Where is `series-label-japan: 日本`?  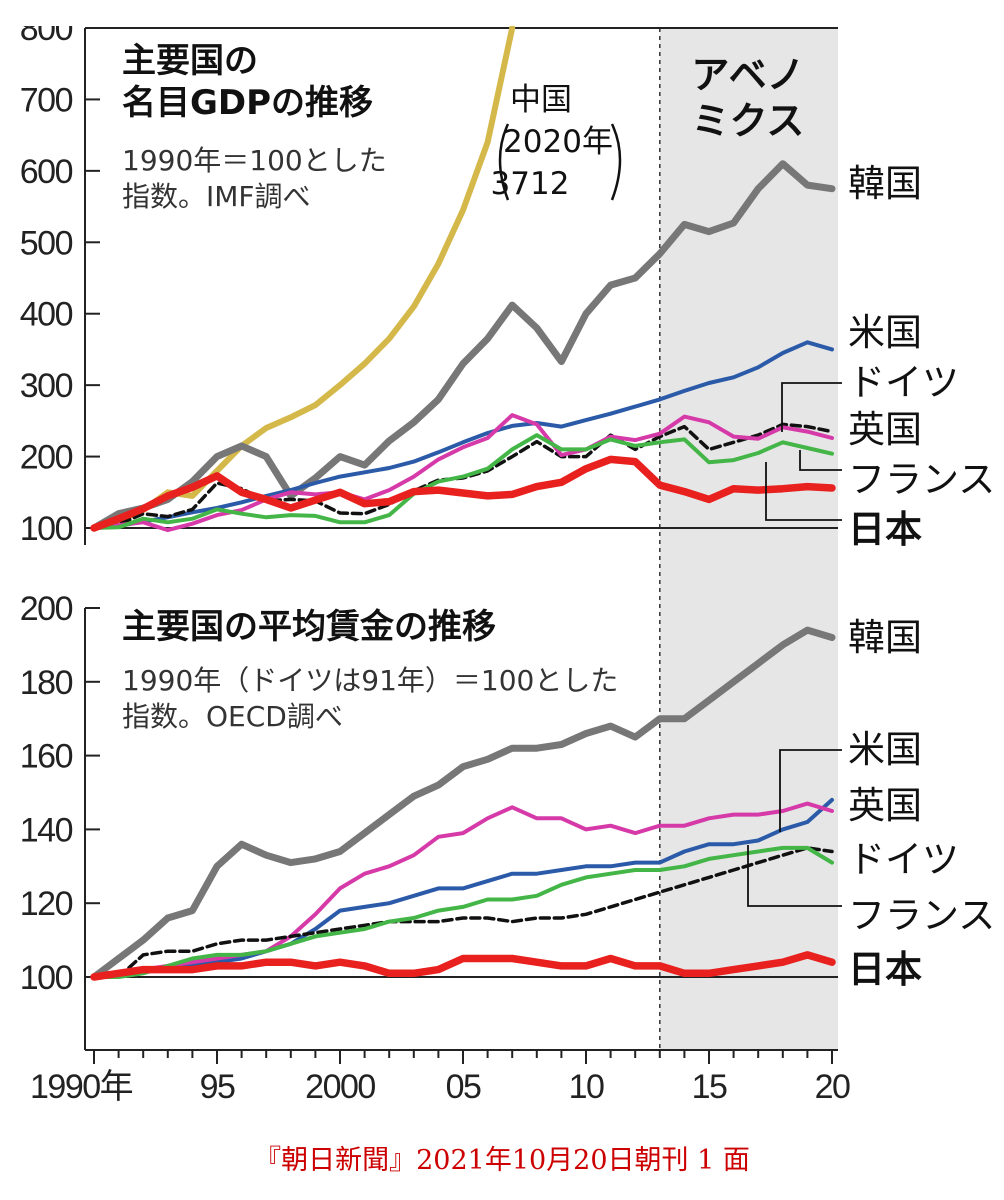 series-label-japan: 日本 is located at coordinates (885, 529).